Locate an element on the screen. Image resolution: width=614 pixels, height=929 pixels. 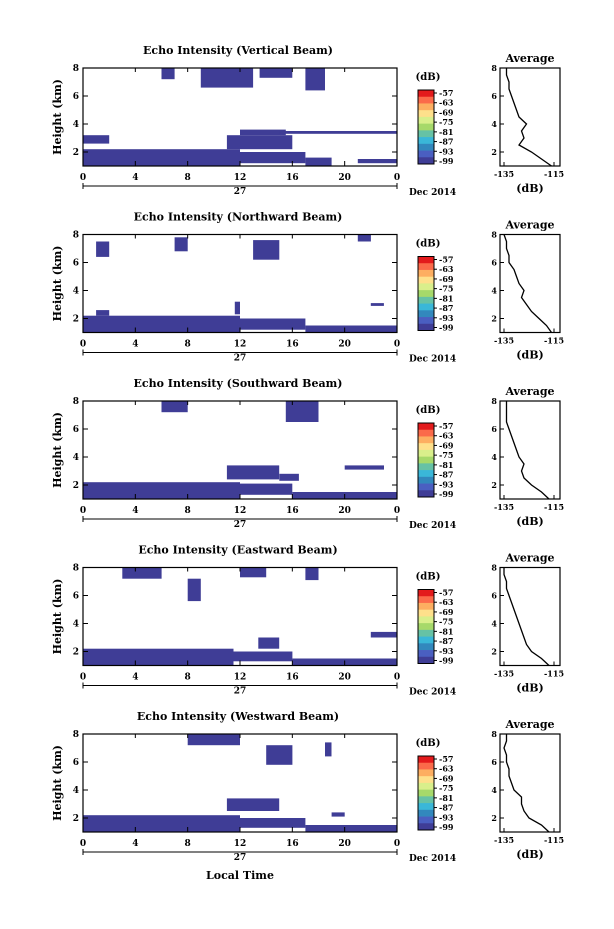
colorbar-label: -63 is located at coordinates (446, 269).